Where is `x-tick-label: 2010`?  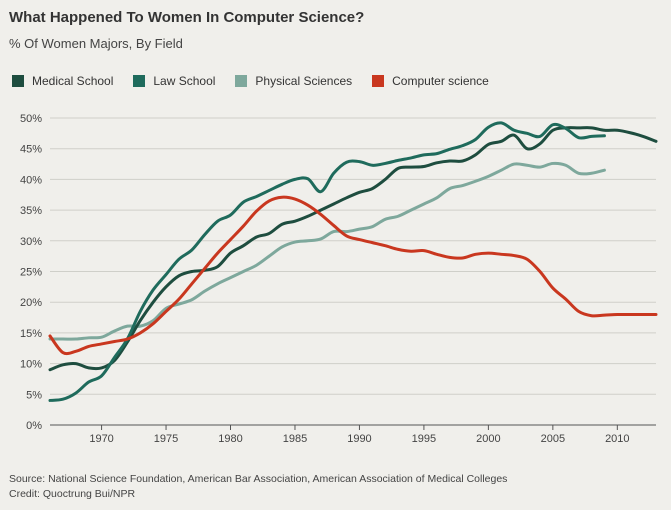 x-tick-label: 2010 is located at coordinates (617, 439).